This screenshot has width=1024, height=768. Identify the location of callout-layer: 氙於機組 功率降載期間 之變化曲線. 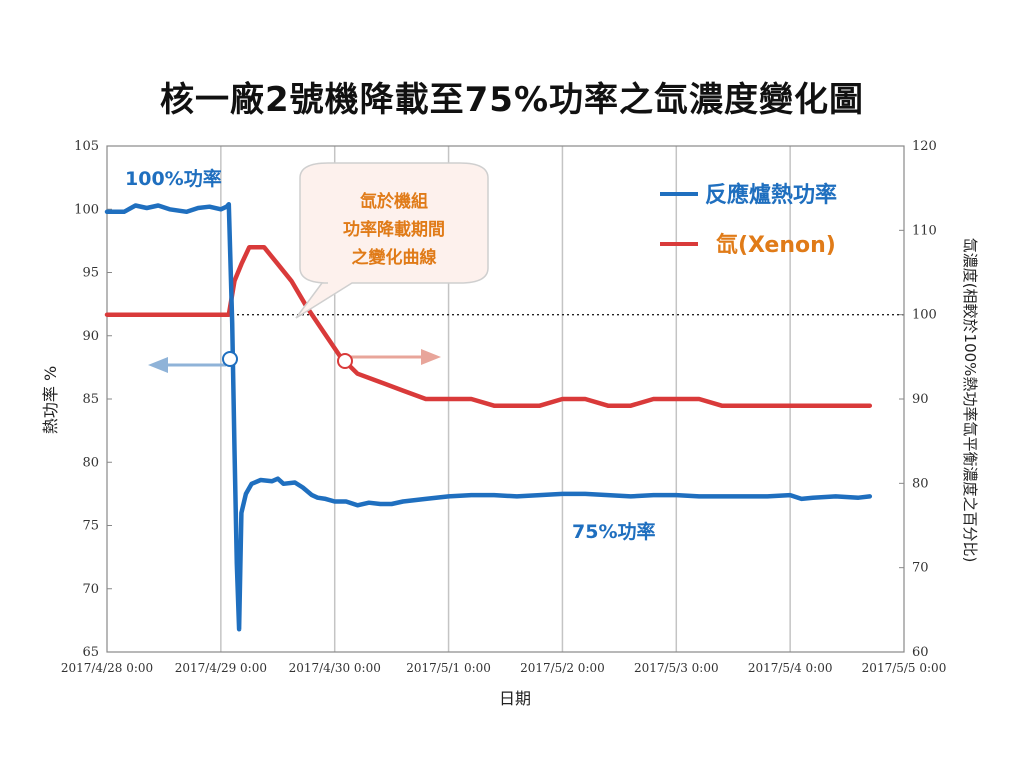
(392, 240).